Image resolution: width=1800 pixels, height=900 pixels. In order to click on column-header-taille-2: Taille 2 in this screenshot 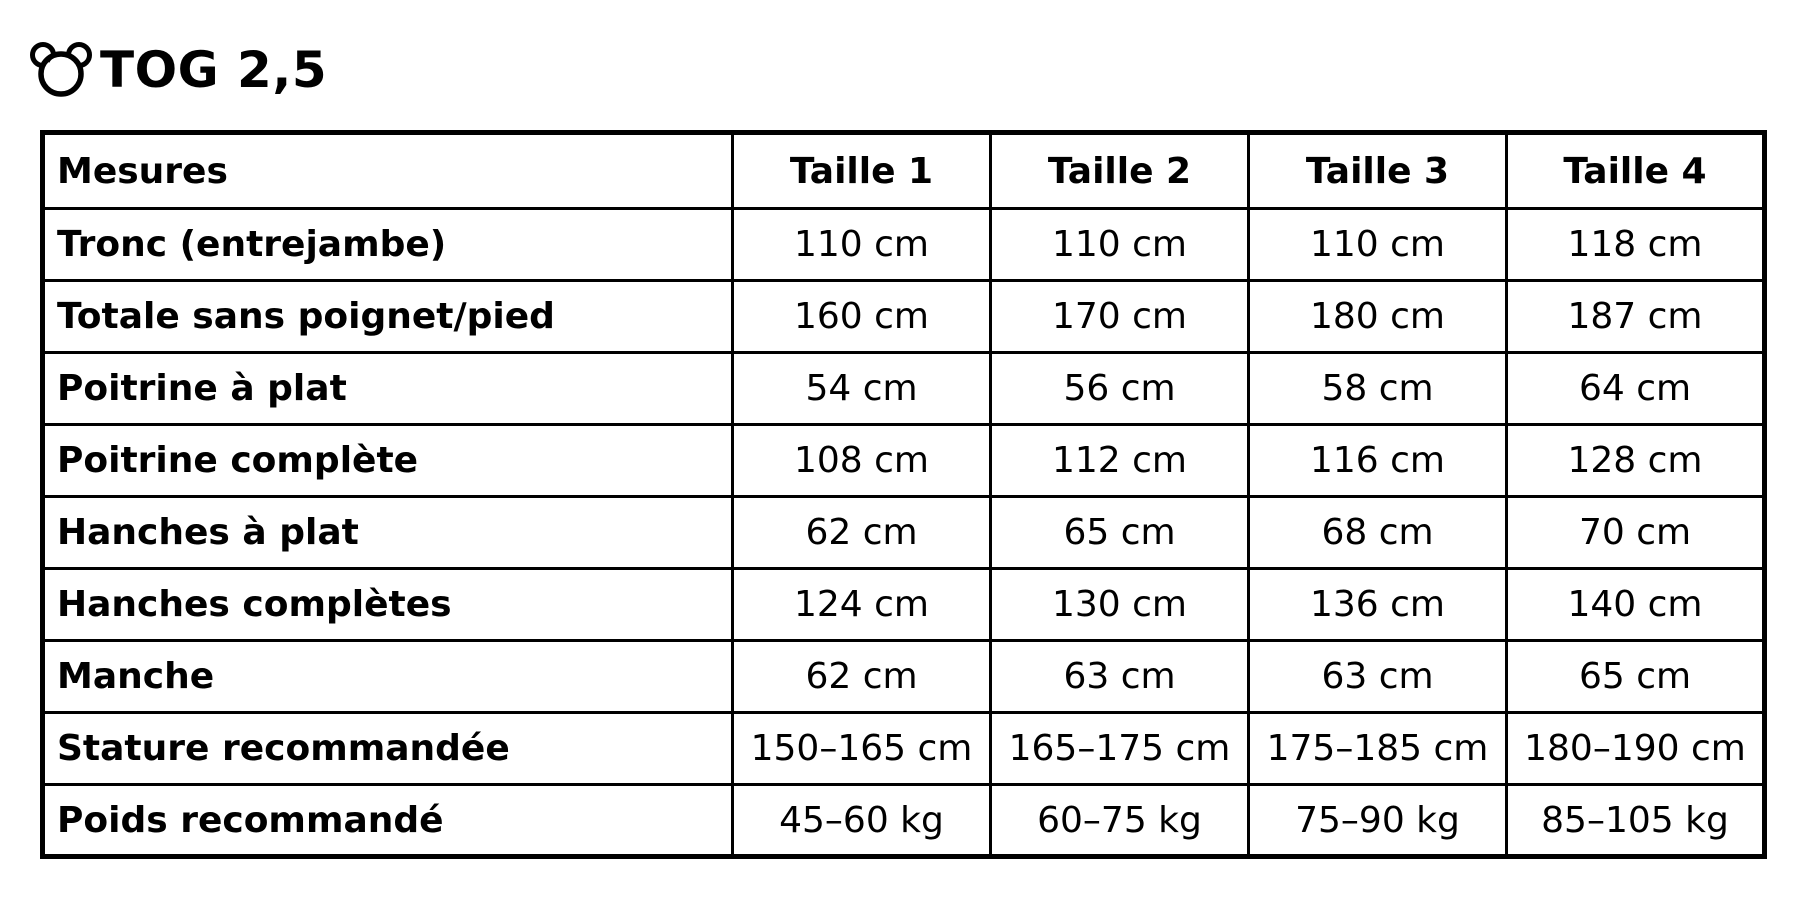, I will do `click(1119, 170)`.